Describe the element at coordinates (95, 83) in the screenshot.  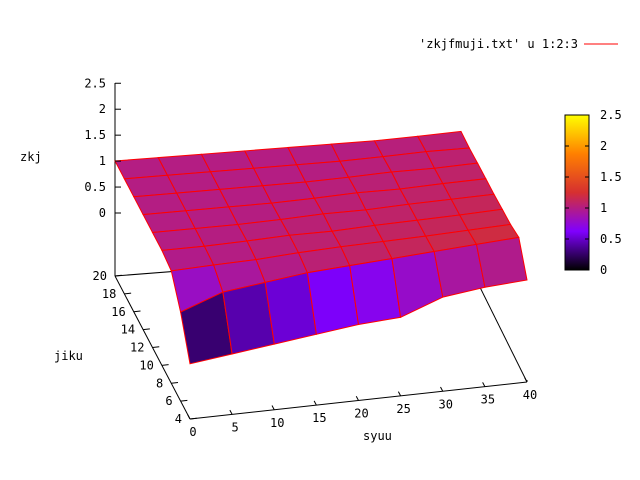
I see `z-tick-label: 2.5` at that location.